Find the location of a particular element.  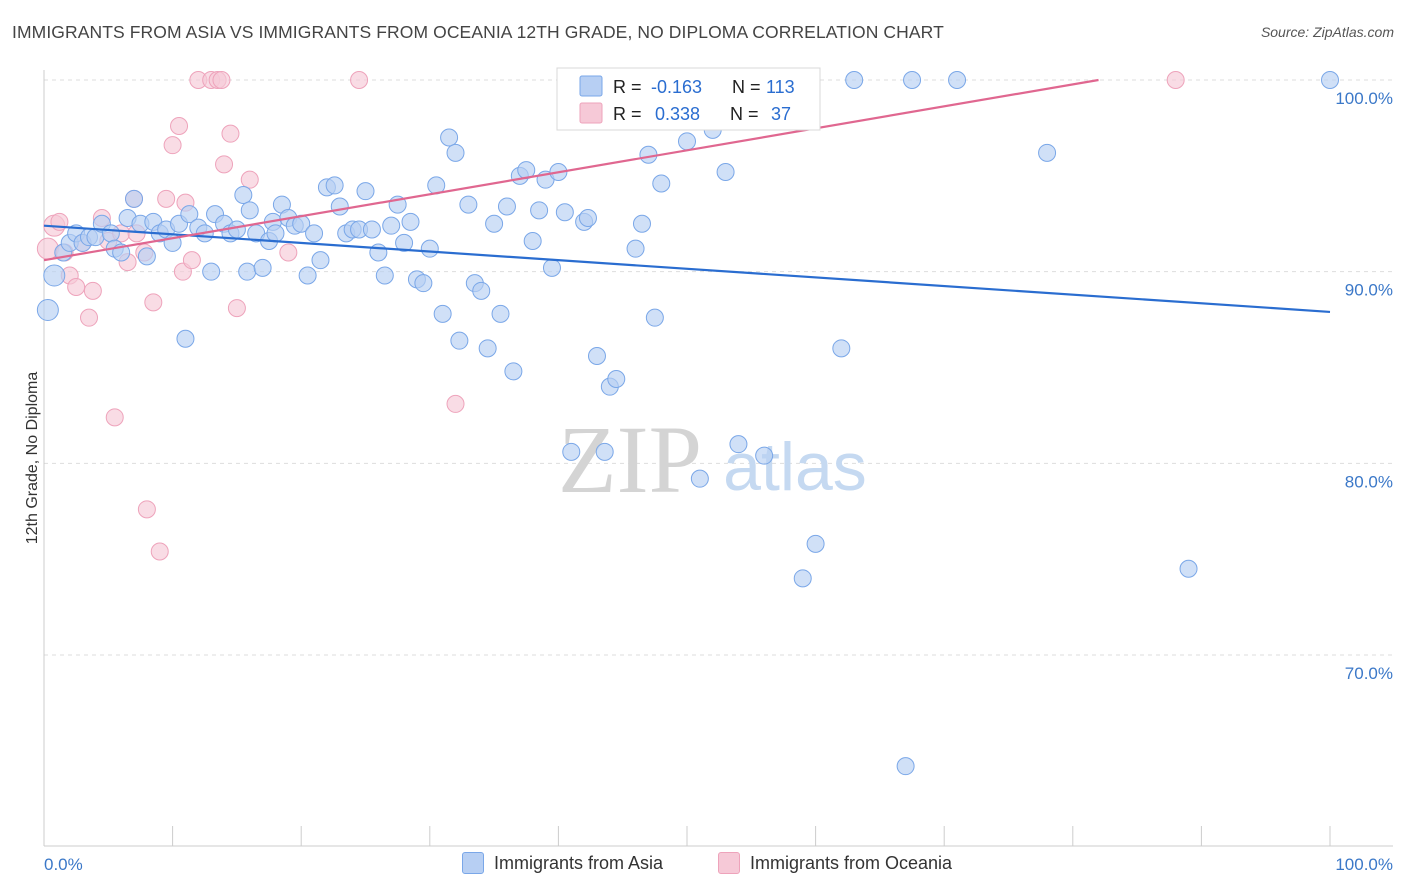

legend-item-oceania: Immigrants from Oceania is located at coordinates (835, 863).